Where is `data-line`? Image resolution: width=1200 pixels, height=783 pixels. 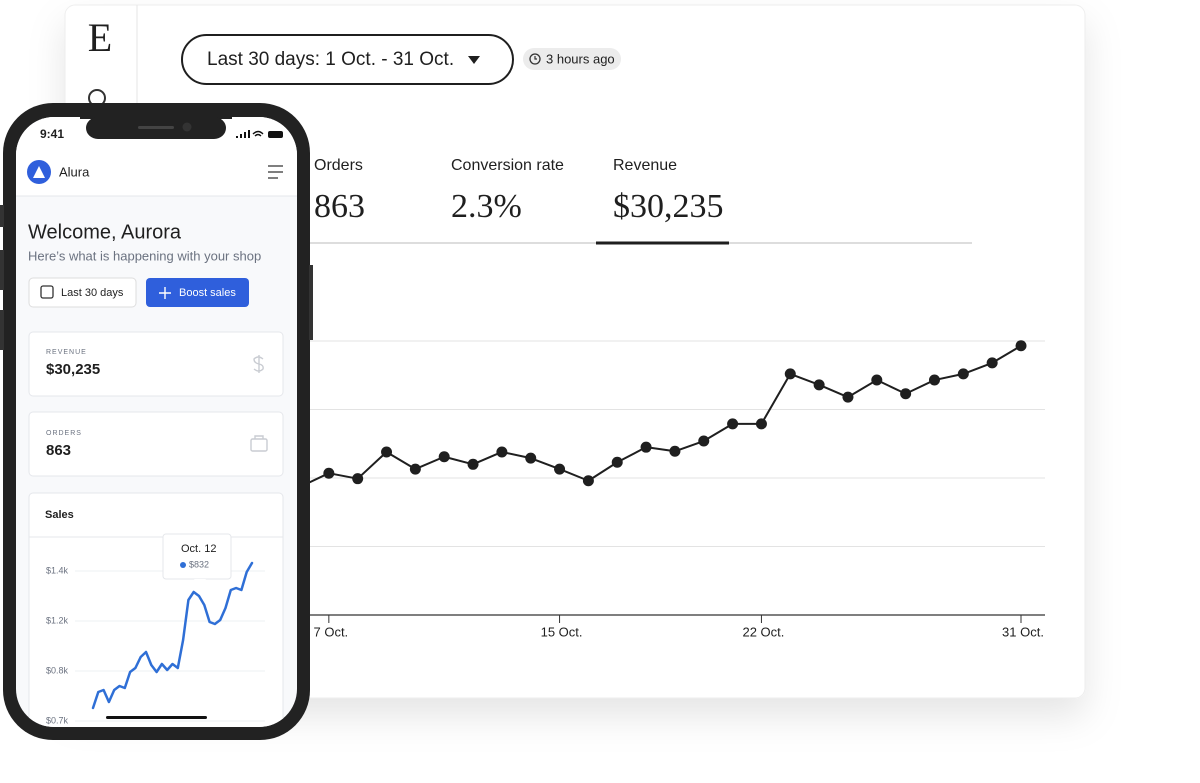
data-line is located at coordinates (172, 635).